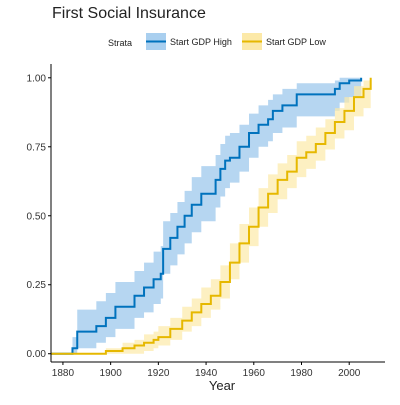 The image size is (400, 405). I want to click on legend: Strata Start GDP High Start GDP Low, so click(217, 41).